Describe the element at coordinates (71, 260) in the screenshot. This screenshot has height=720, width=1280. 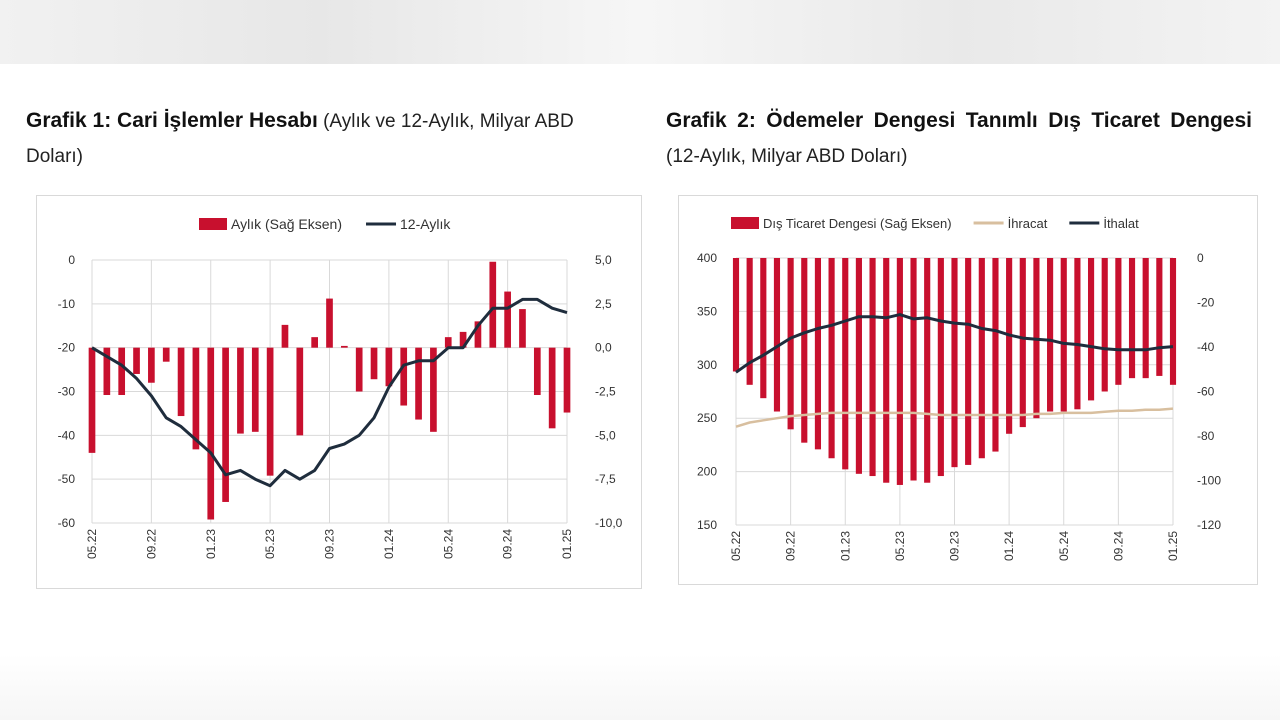
I see `chart-1-left-tick-label: 0` at that location.